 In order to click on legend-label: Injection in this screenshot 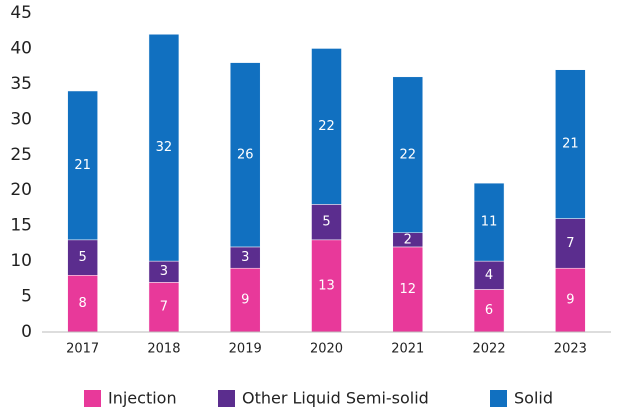, I will do `click(142, 398)`.